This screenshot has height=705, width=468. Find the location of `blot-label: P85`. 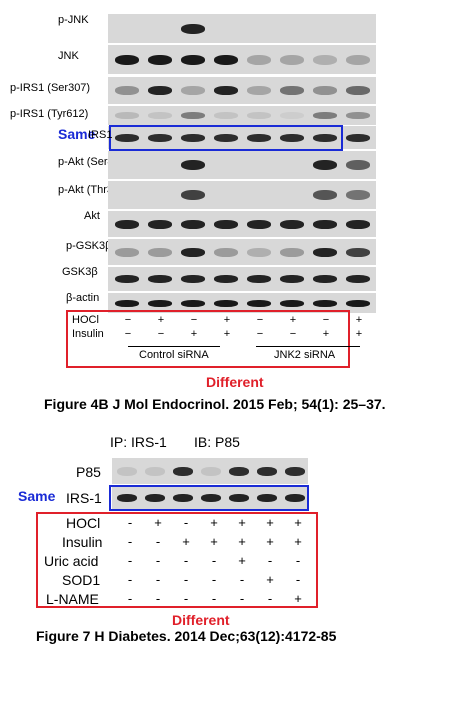

blot-label: P85 is located at coordinates (88, 472).